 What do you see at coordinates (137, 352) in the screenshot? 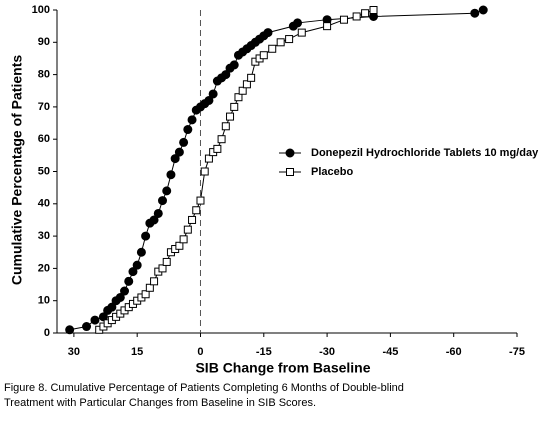
I see `x-tick-label: 15` at bounding box center [137, 352].